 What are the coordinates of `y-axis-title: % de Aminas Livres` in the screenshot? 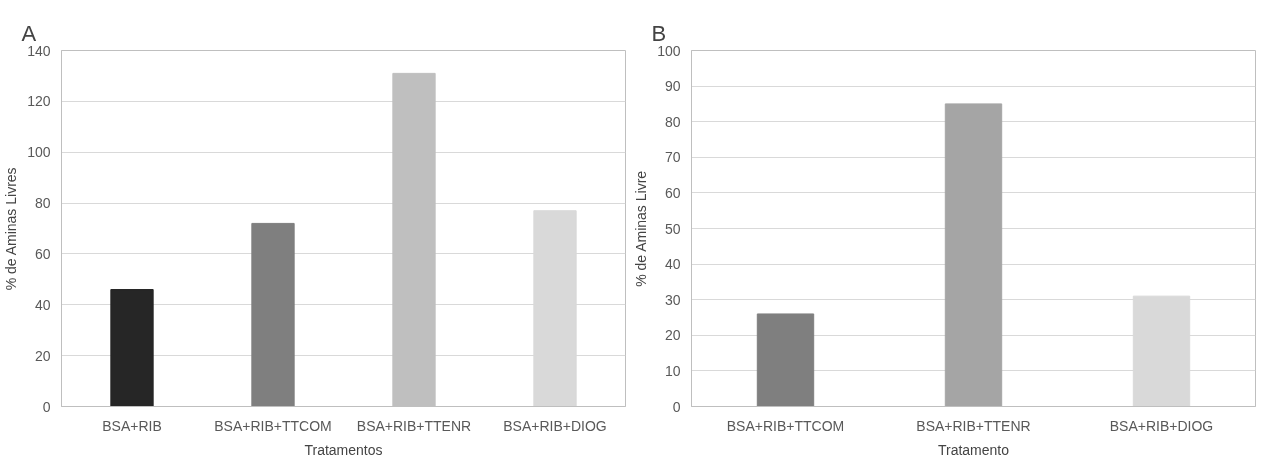 It's located at (11, 229).